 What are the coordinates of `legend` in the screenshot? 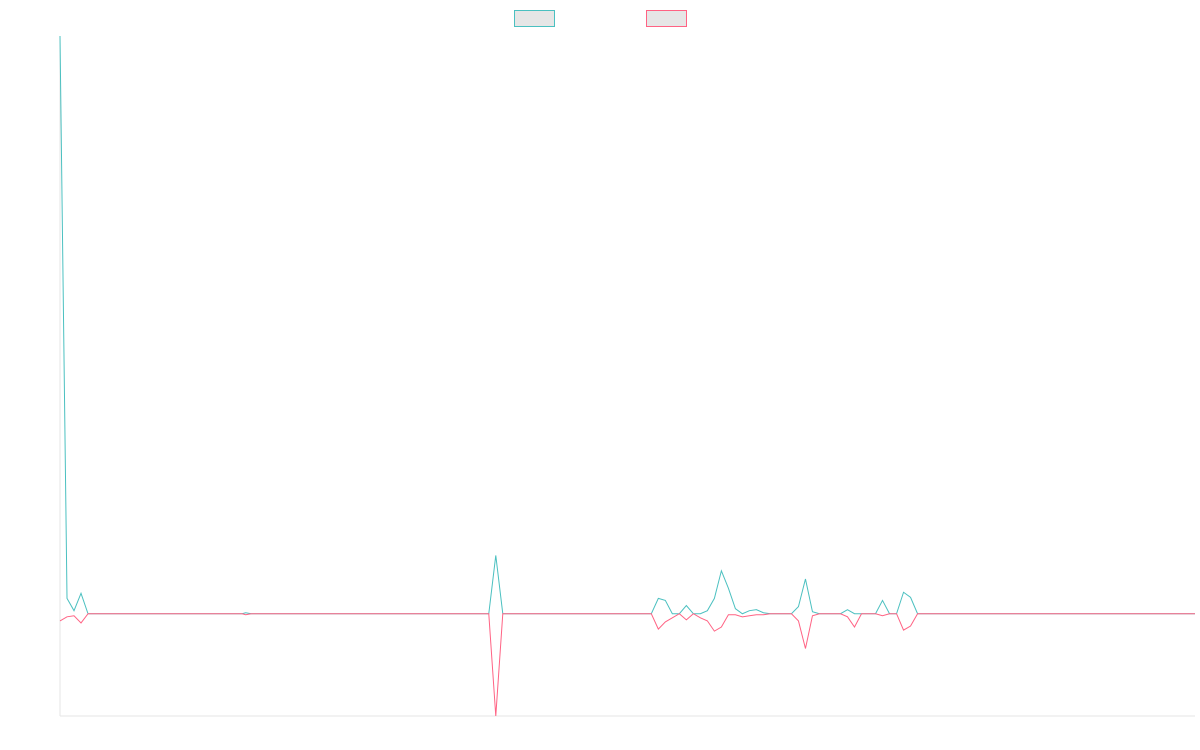 It's located at (600, 18).